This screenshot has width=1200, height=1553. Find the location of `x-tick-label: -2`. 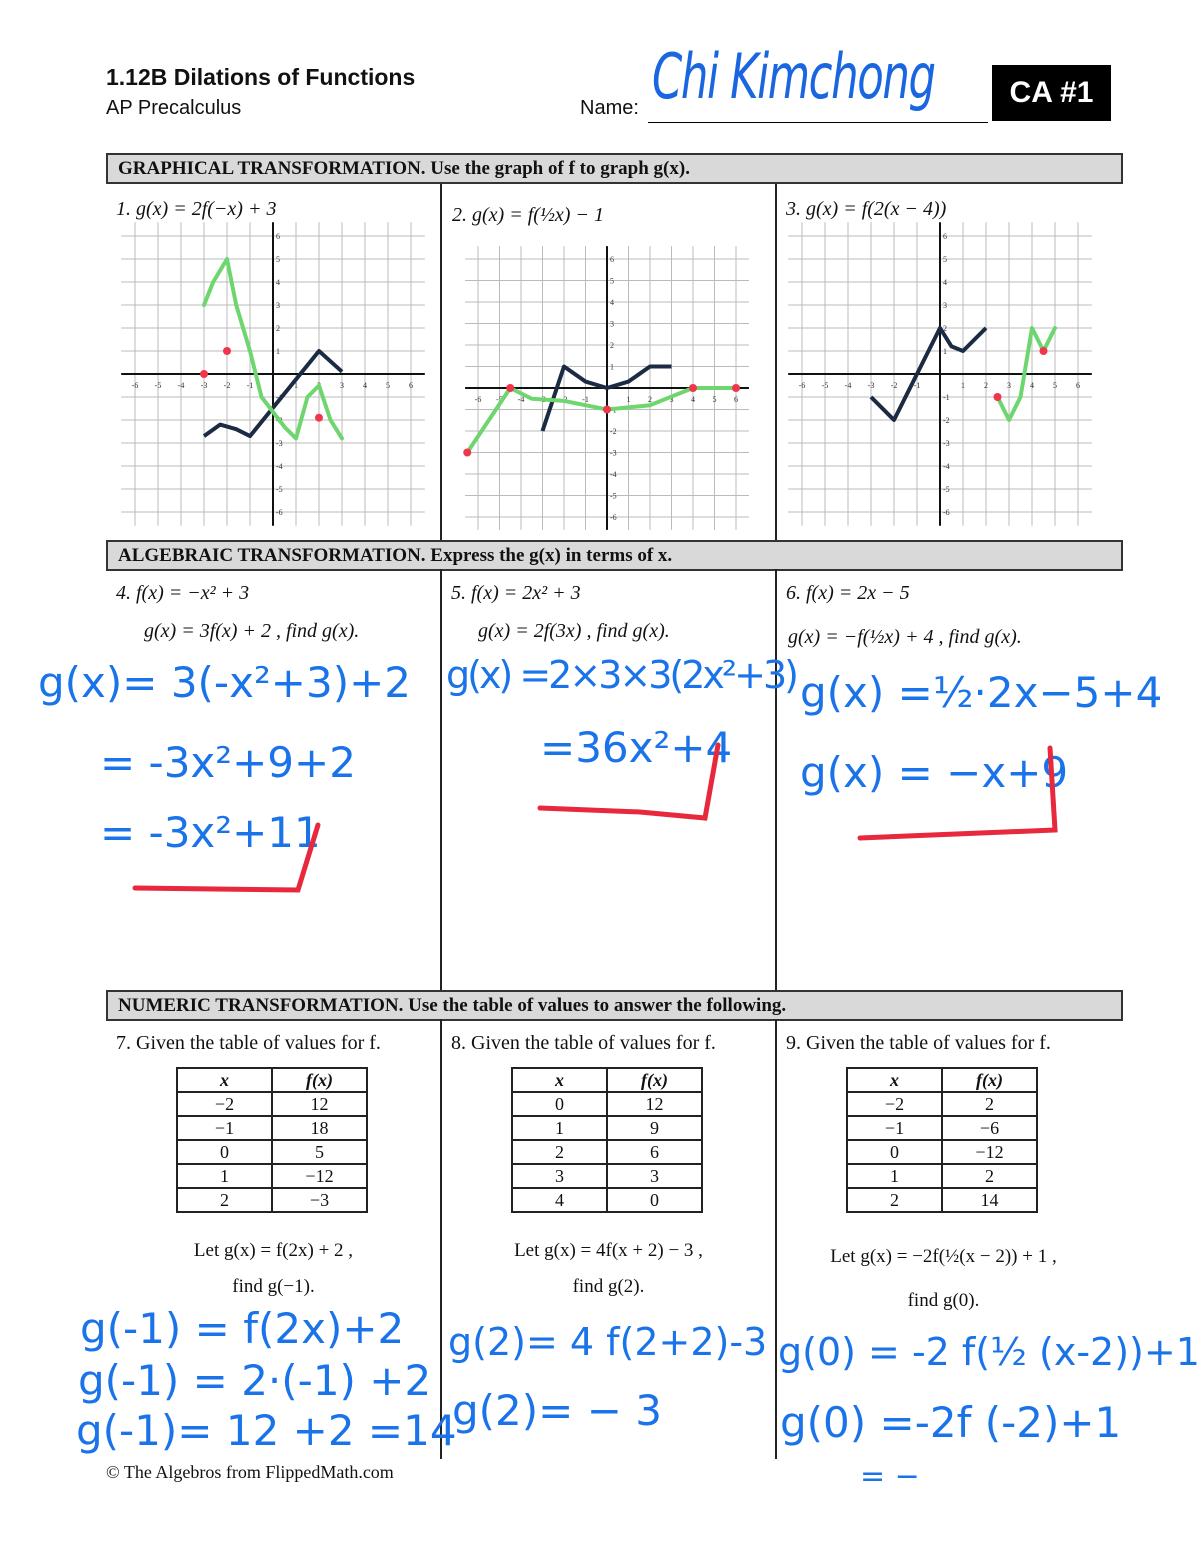

x-tick-label: -2 is located at coordinates (227, 385).